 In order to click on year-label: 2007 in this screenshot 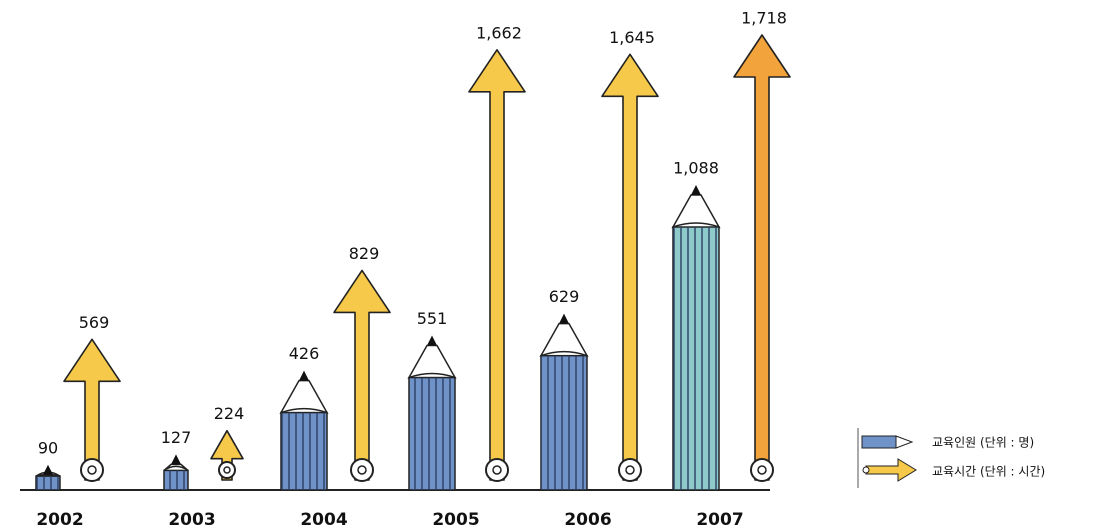, I will do `click(719, 520)`.